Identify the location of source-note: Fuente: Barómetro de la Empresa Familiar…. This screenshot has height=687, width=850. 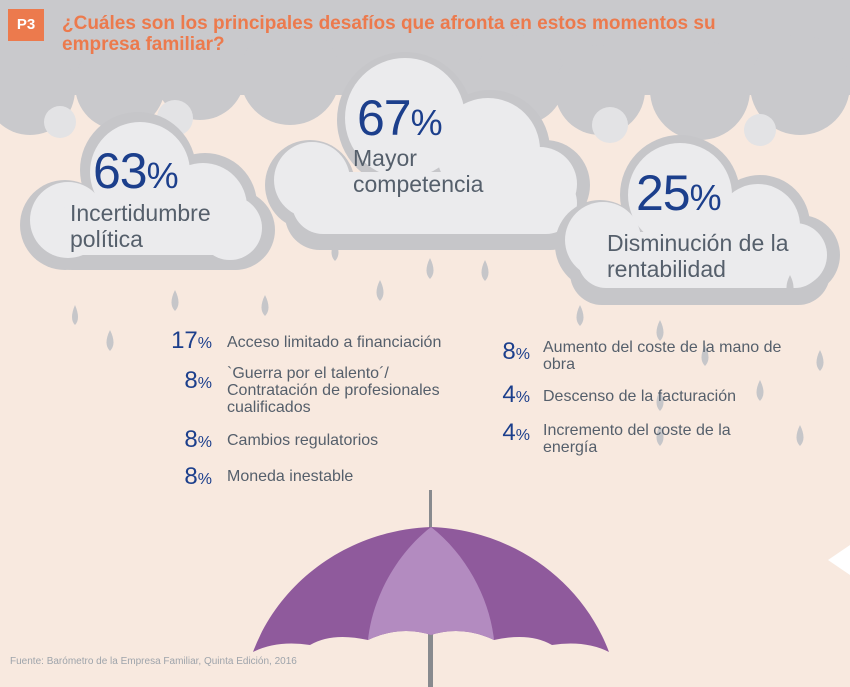
(153, 661).